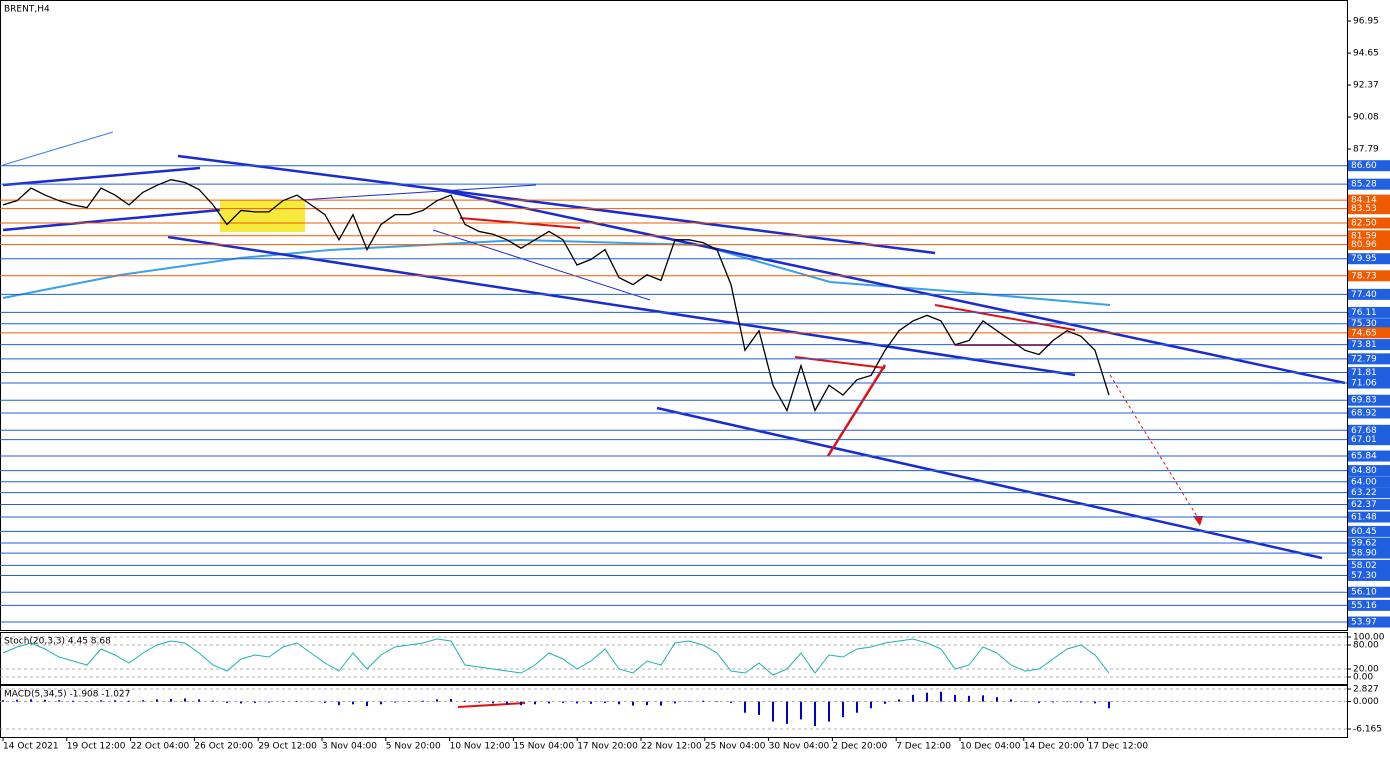 This screenshot has width=1390, height=757. What do you see at coordinates (1366, 54) in the screenshot?
I see `y-tick-label: 94.65` at bounding box center [1366, 54].